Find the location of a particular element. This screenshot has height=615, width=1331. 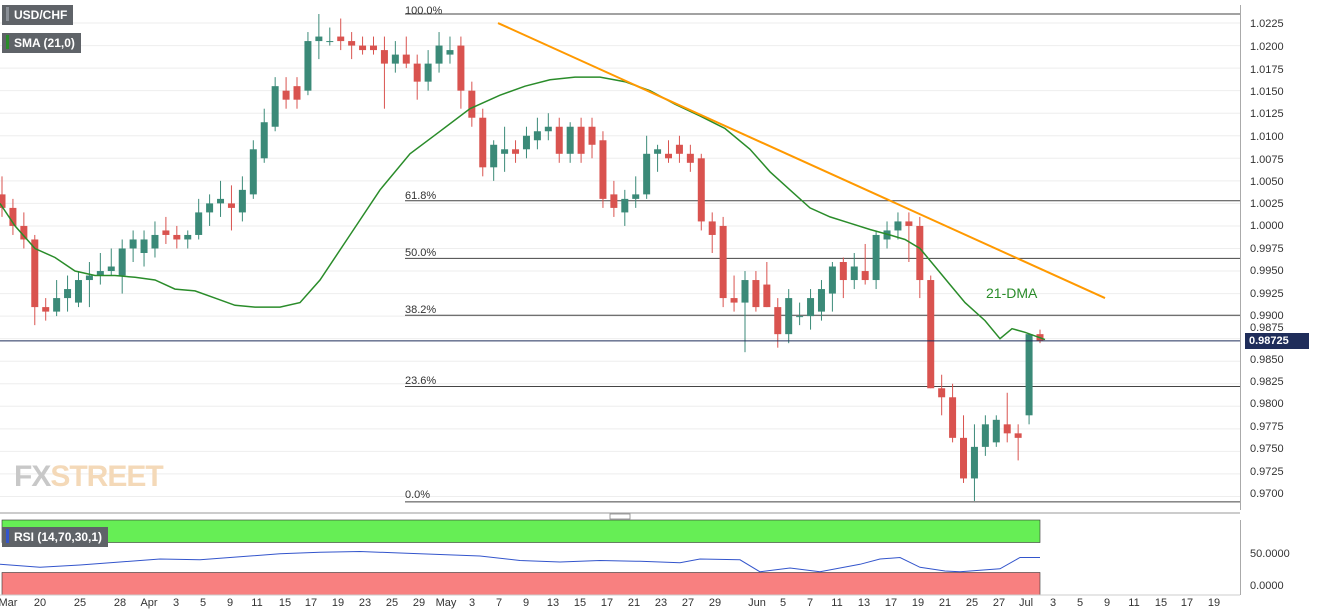

fib-label-0: 0.0% is located at coordinates (418, 495).